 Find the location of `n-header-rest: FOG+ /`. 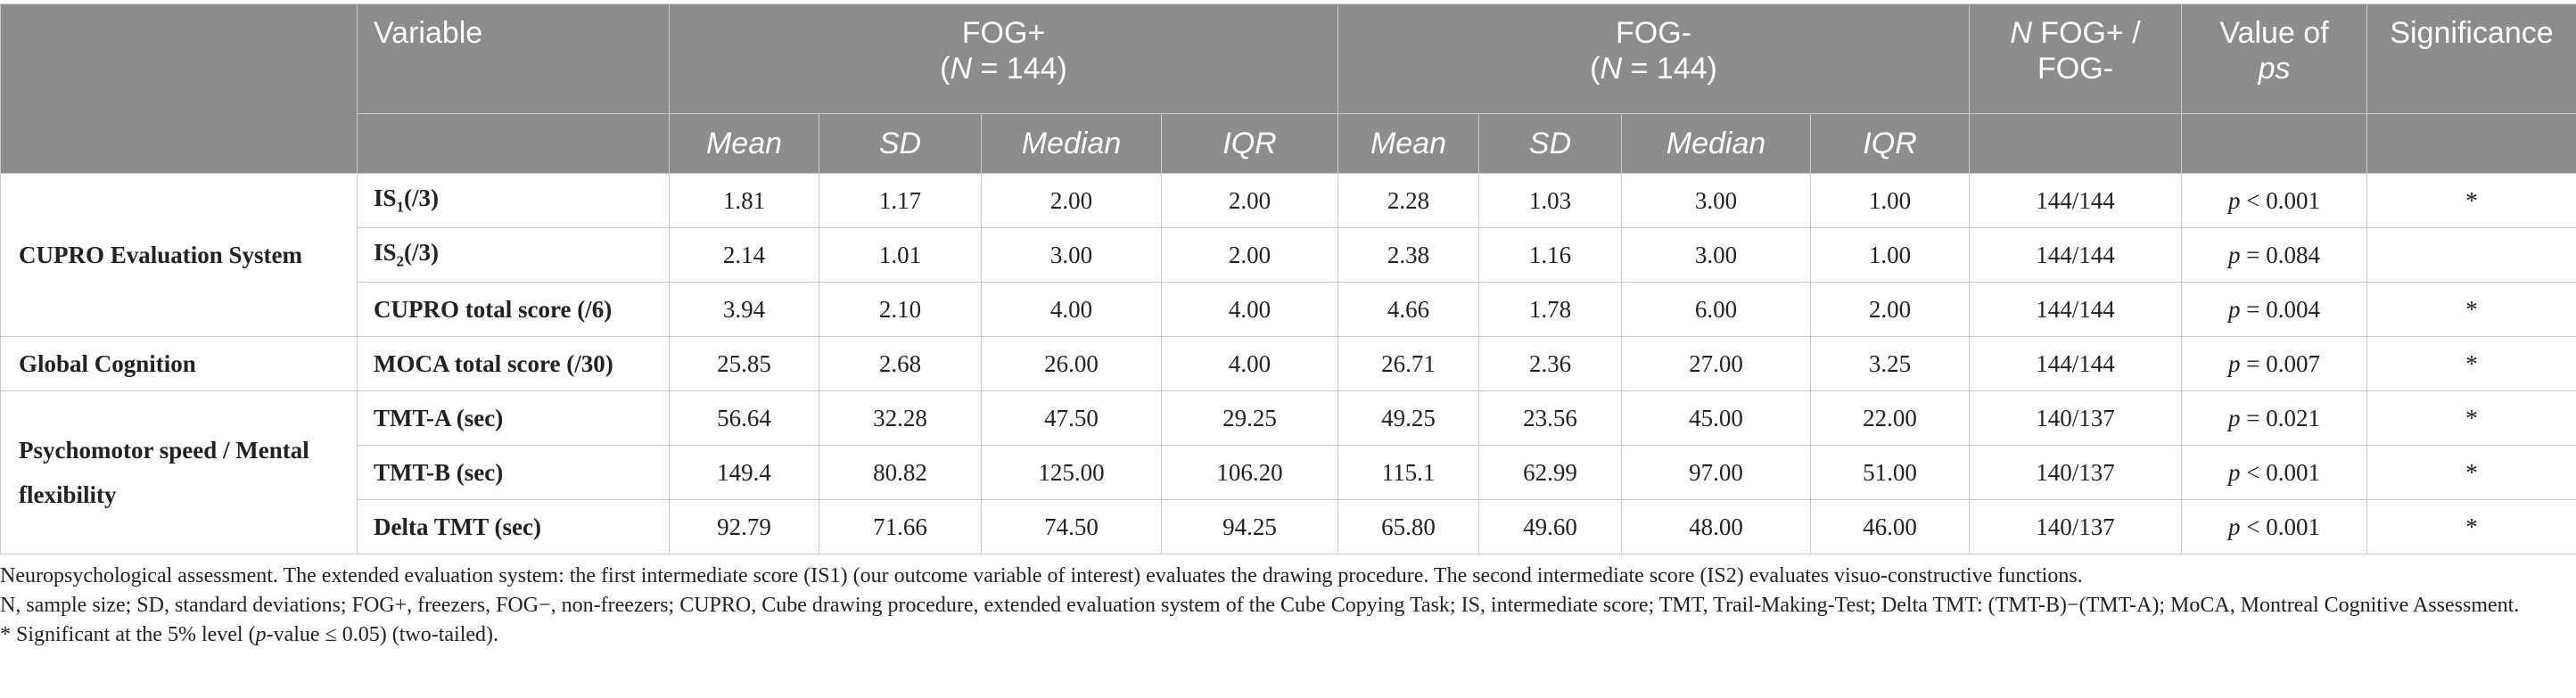

n-header-rest: FOG+ / is located at coordinates (2086, 33).